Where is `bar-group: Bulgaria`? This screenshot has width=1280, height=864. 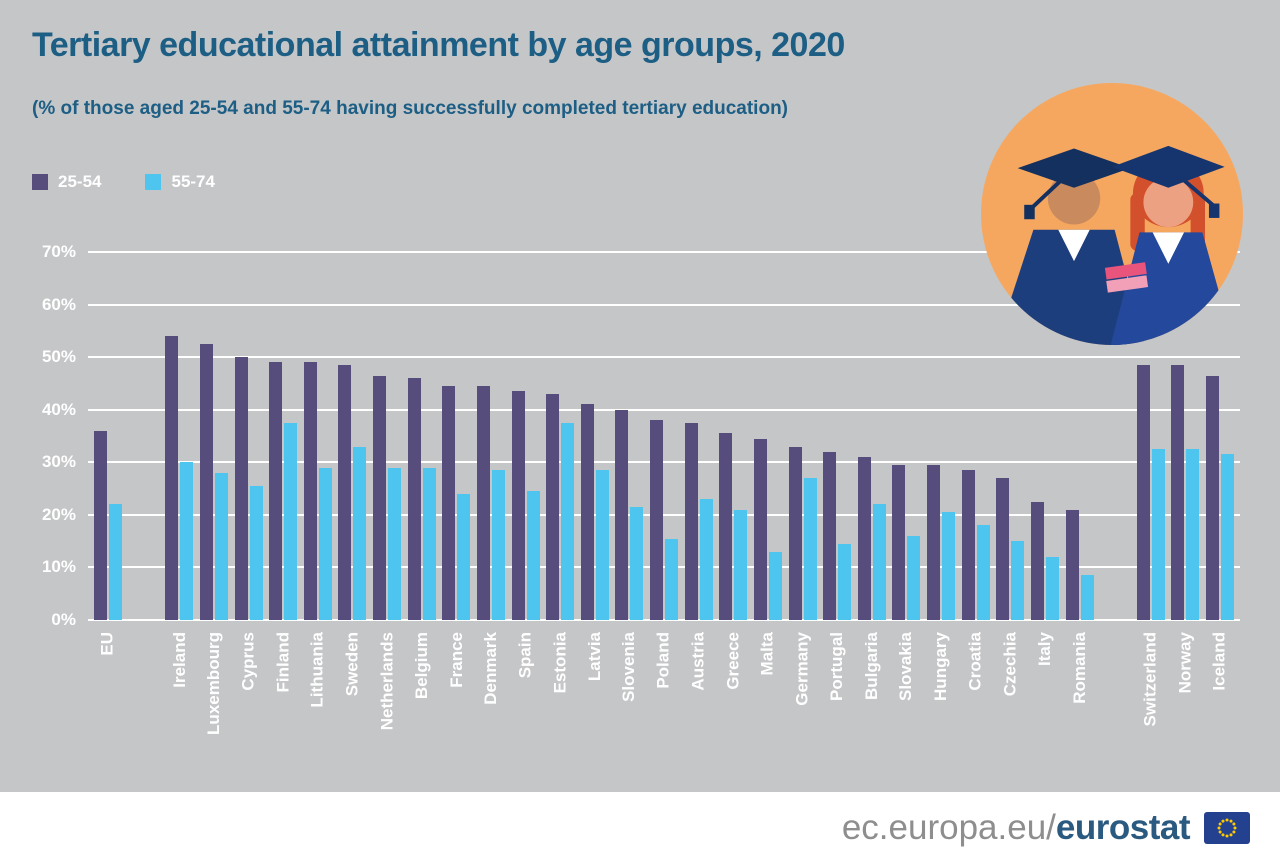 bar-group: Bulgaria is located at coordinates (871, 476).